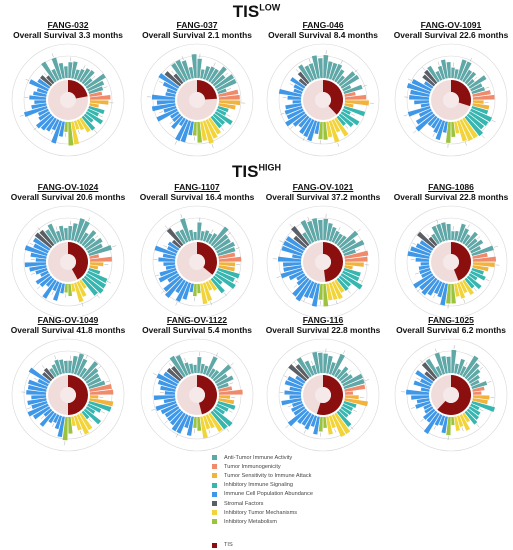  What do you see at coordinates (323, 95) in the screenshot?
I see `radial-chart-panel: FANG-046 Overall Survival 8.4 months` at bounding box center [323, 95].